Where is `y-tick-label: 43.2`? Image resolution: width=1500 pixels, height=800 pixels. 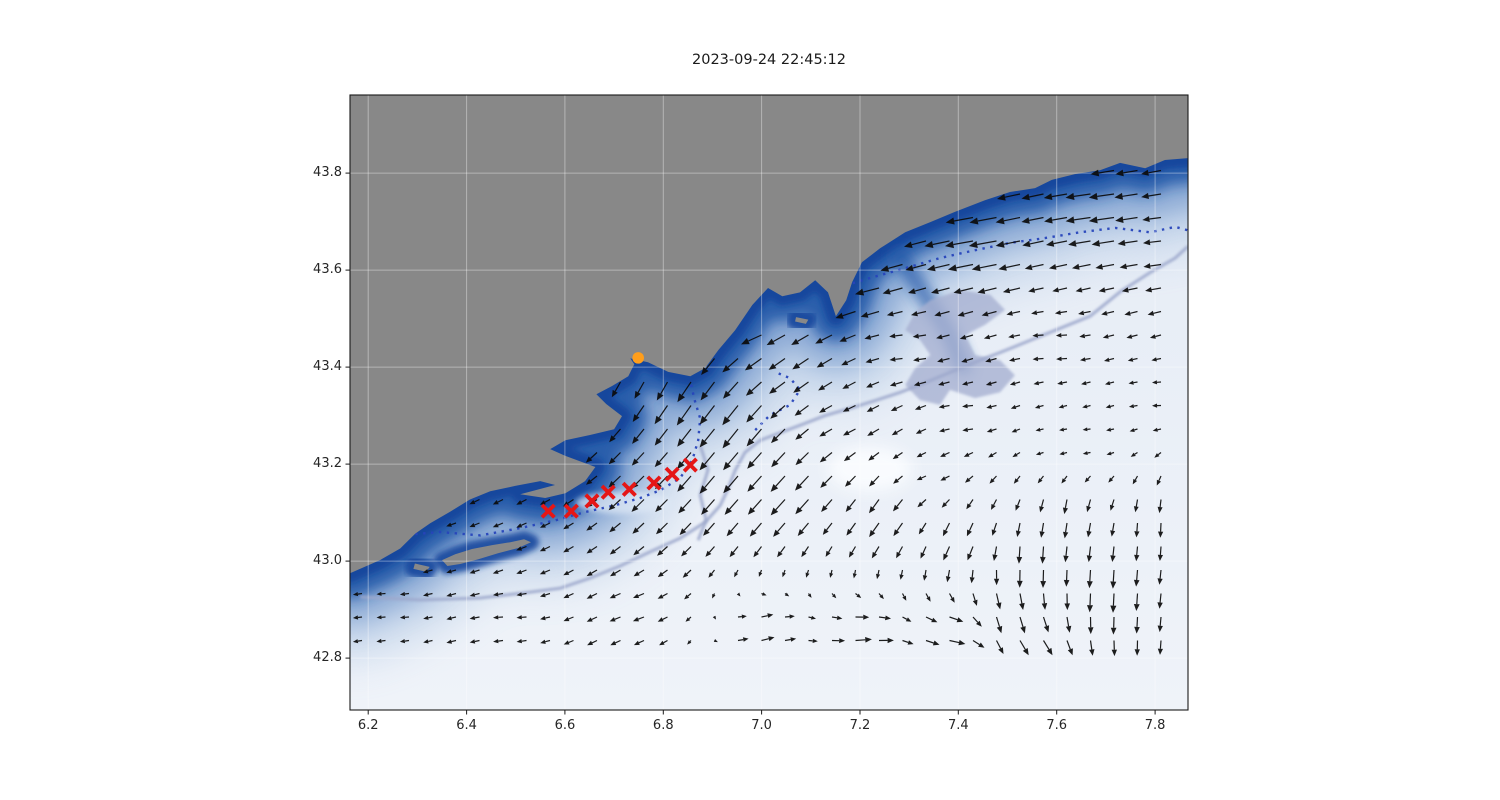
y-tick-label: 43.2 is located at coordinates (327, 464).